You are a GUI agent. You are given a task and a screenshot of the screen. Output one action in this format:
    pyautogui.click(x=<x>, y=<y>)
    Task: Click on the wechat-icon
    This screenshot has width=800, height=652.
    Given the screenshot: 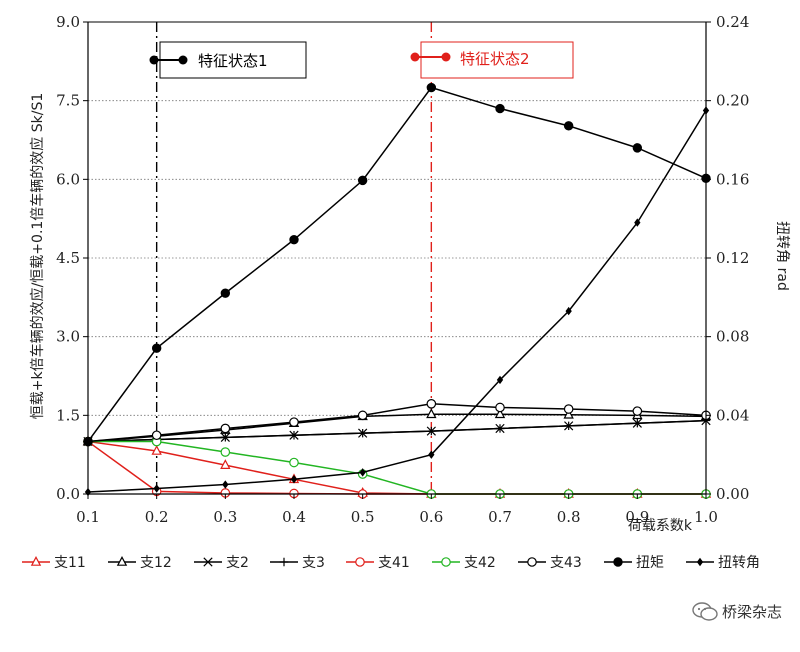 What is the action you would take?
    pyautogui.click(x=705, y=611)
    